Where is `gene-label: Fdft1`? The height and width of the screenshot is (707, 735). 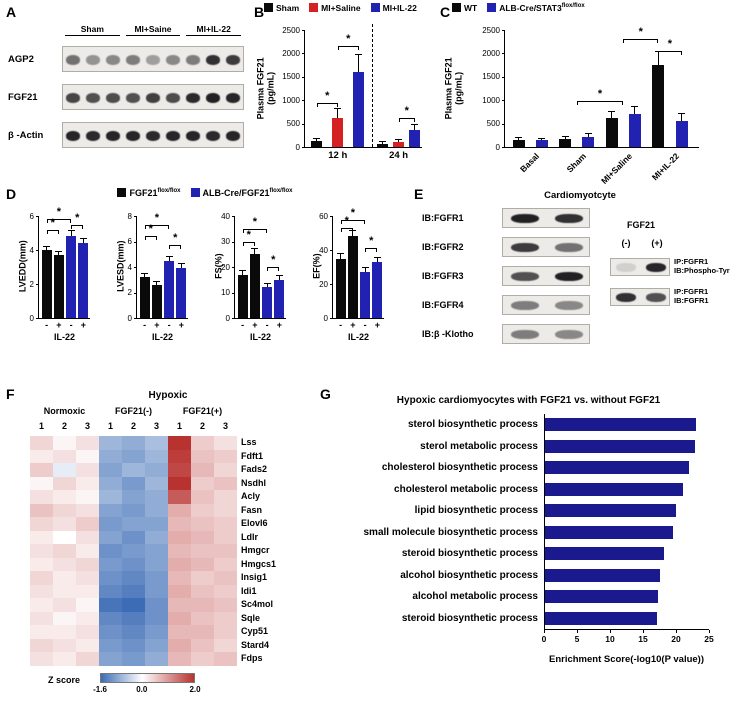
gene-label: Fdft1 is located at coordinates (252, 455).